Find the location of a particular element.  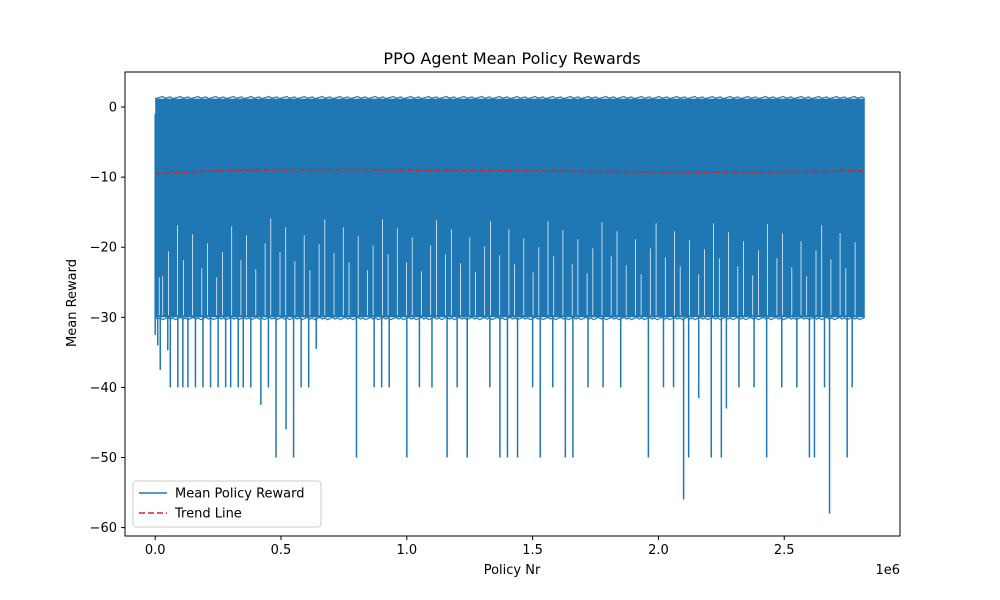

x-tick-label: 1.0 is located at coordinates (406, 550).